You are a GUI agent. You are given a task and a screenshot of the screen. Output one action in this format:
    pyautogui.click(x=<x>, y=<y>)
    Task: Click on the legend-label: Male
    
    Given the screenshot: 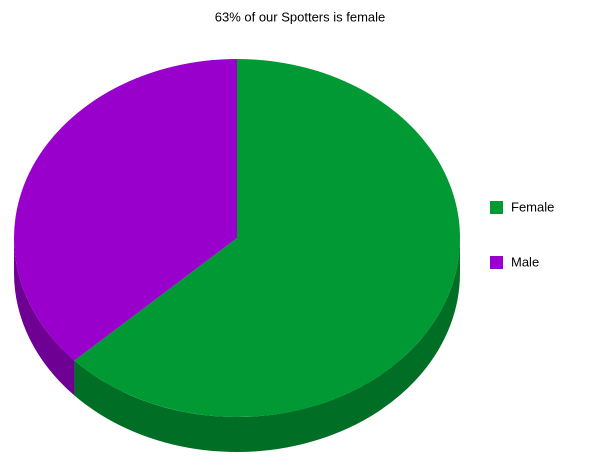 What is the action you would take?
    pyautogui.click(x=525, y=261)
    